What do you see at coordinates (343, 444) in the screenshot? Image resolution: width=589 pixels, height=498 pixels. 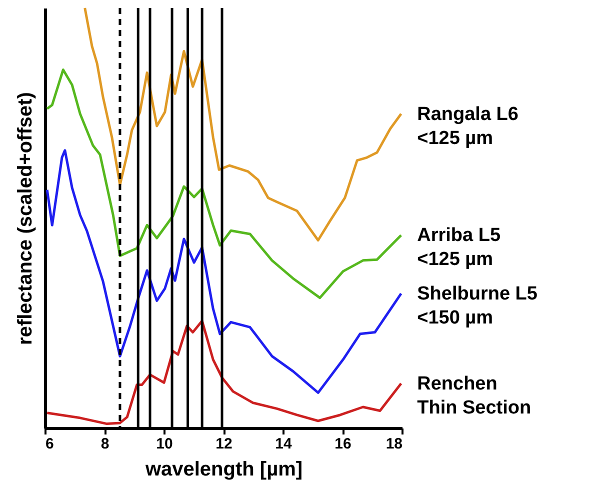 I see `x-tick-label: 16` at bounding box center [343, 444].